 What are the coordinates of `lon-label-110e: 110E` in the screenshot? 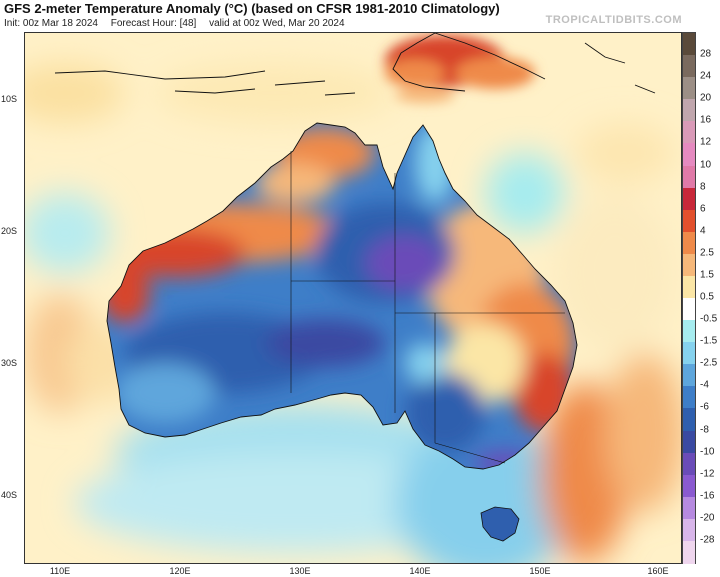 It's located at (60, 571).